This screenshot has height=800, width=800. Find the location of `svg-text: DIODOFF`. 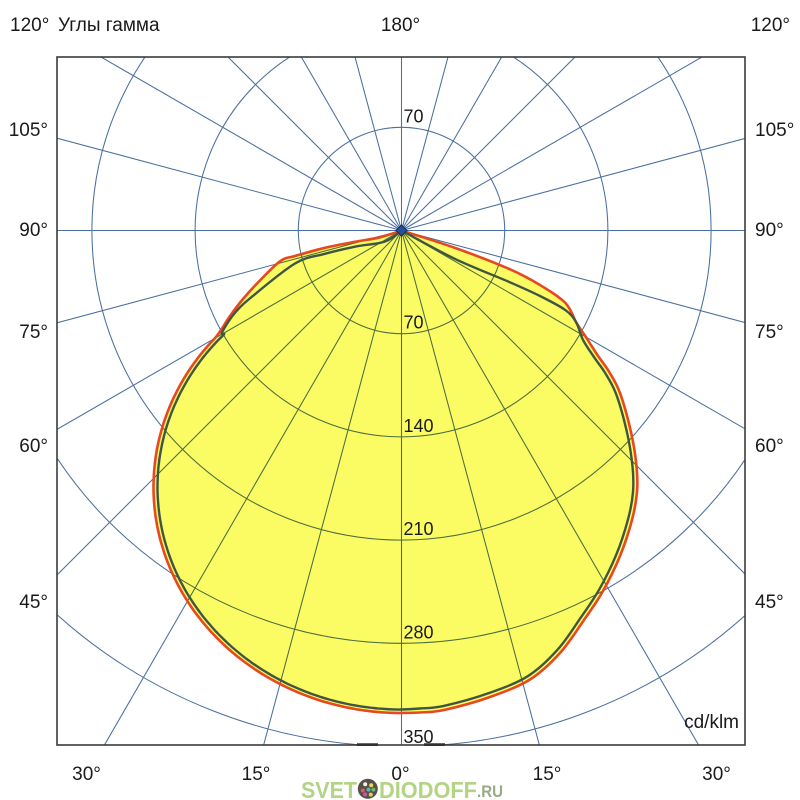

svg-text: DIODOFF is located at coordinates (428, 788).